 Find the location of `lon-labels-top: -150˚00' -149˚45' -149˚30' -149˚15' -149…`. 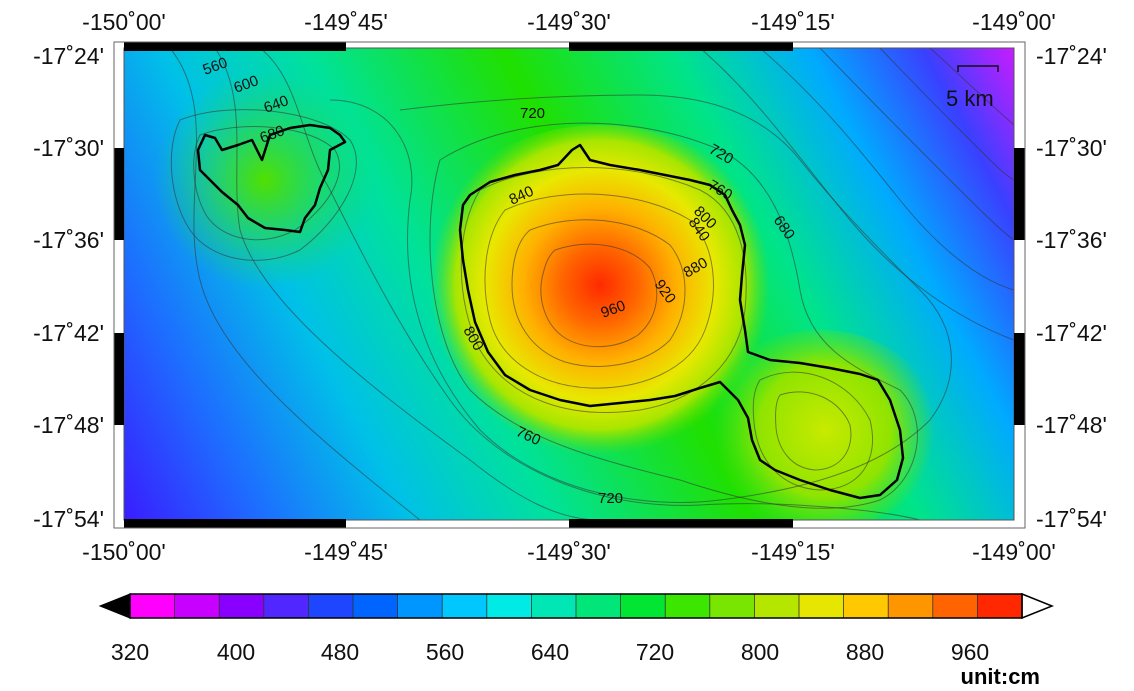

lon-labels-top: -150˚00' -149˚45' -149˚30' -149˚15' -149… is located at coordinates (569, 22).